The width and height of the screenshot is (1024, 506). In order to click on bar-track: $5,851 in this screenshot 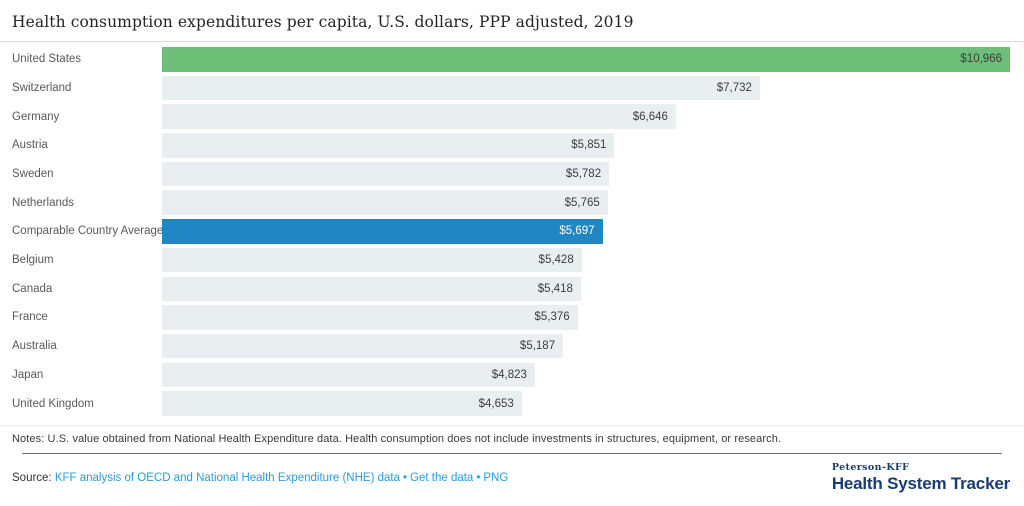, I will do `click(586, 145)`.